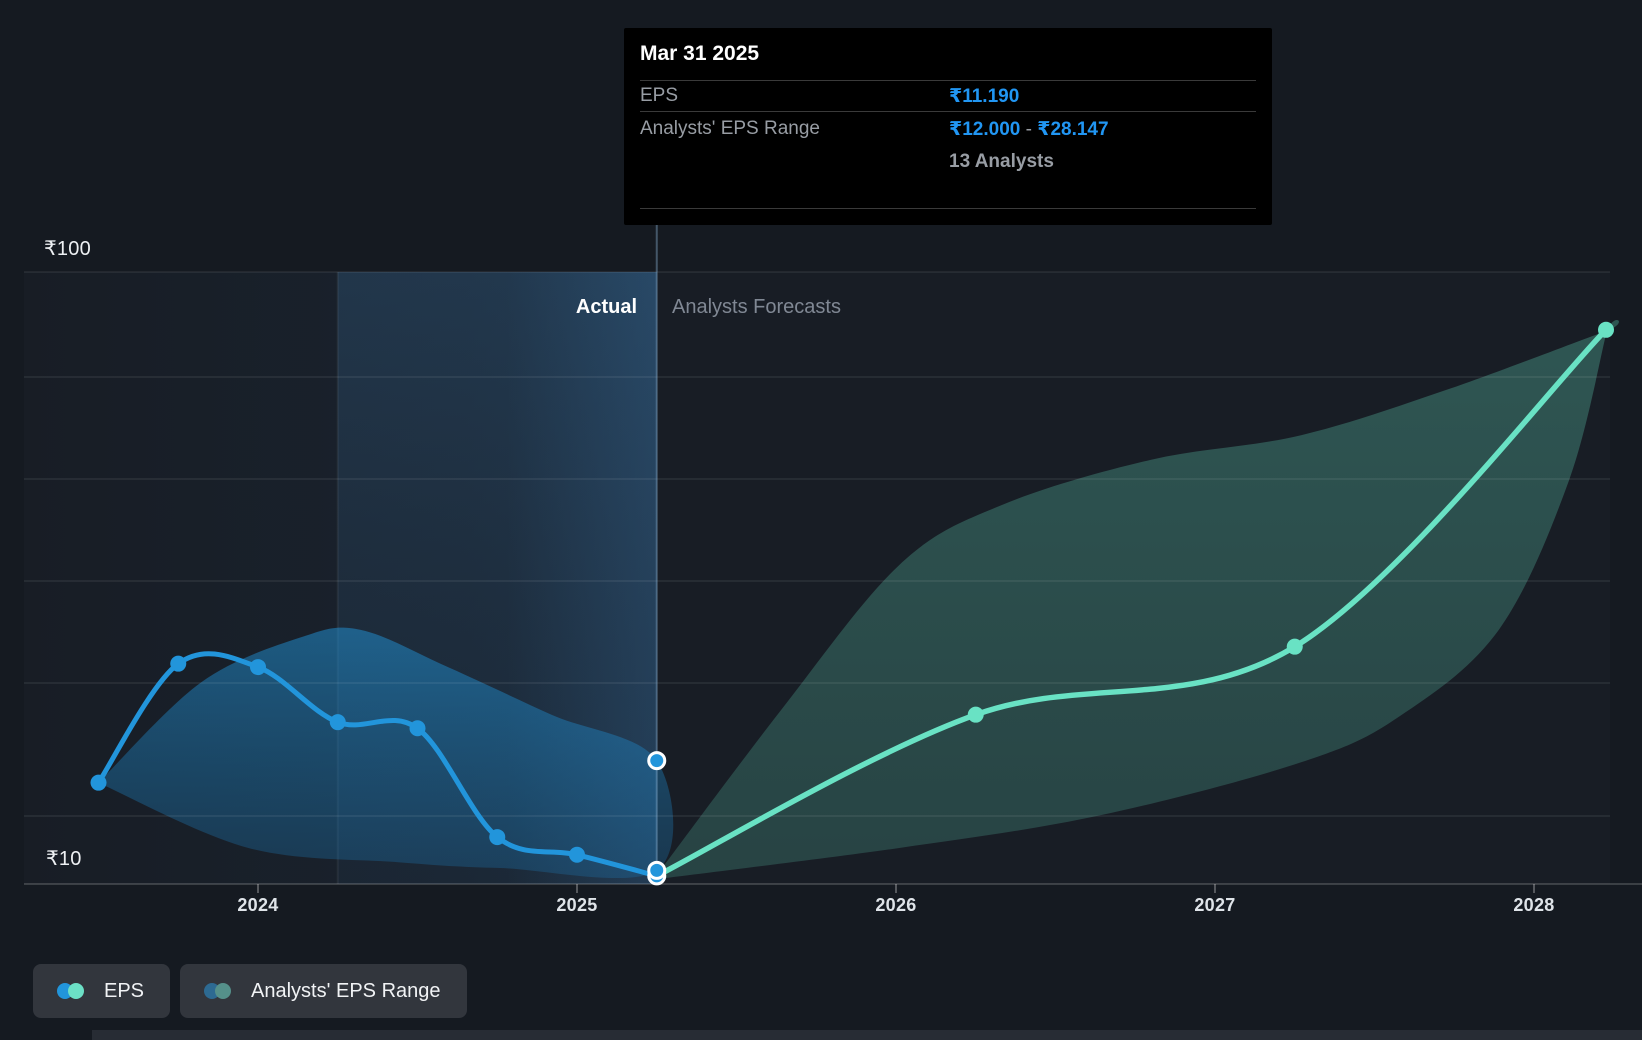 The height and width of the screenshot is (1040, 1642). Describe the element at coordinates (756, 307) in the screenshot. I see `forecast-phase-label: Analysts Forecasts` at that location.